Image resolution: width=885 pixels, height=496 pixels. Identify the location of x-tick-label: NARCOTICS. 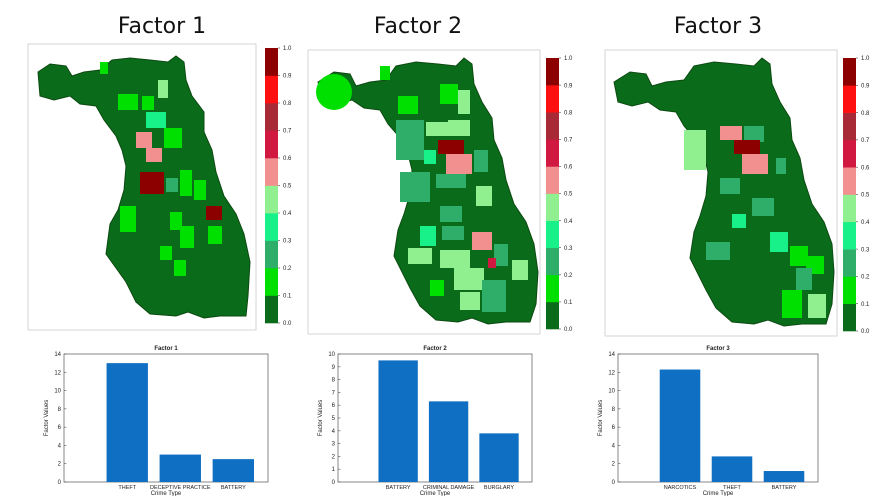
(680, 488).